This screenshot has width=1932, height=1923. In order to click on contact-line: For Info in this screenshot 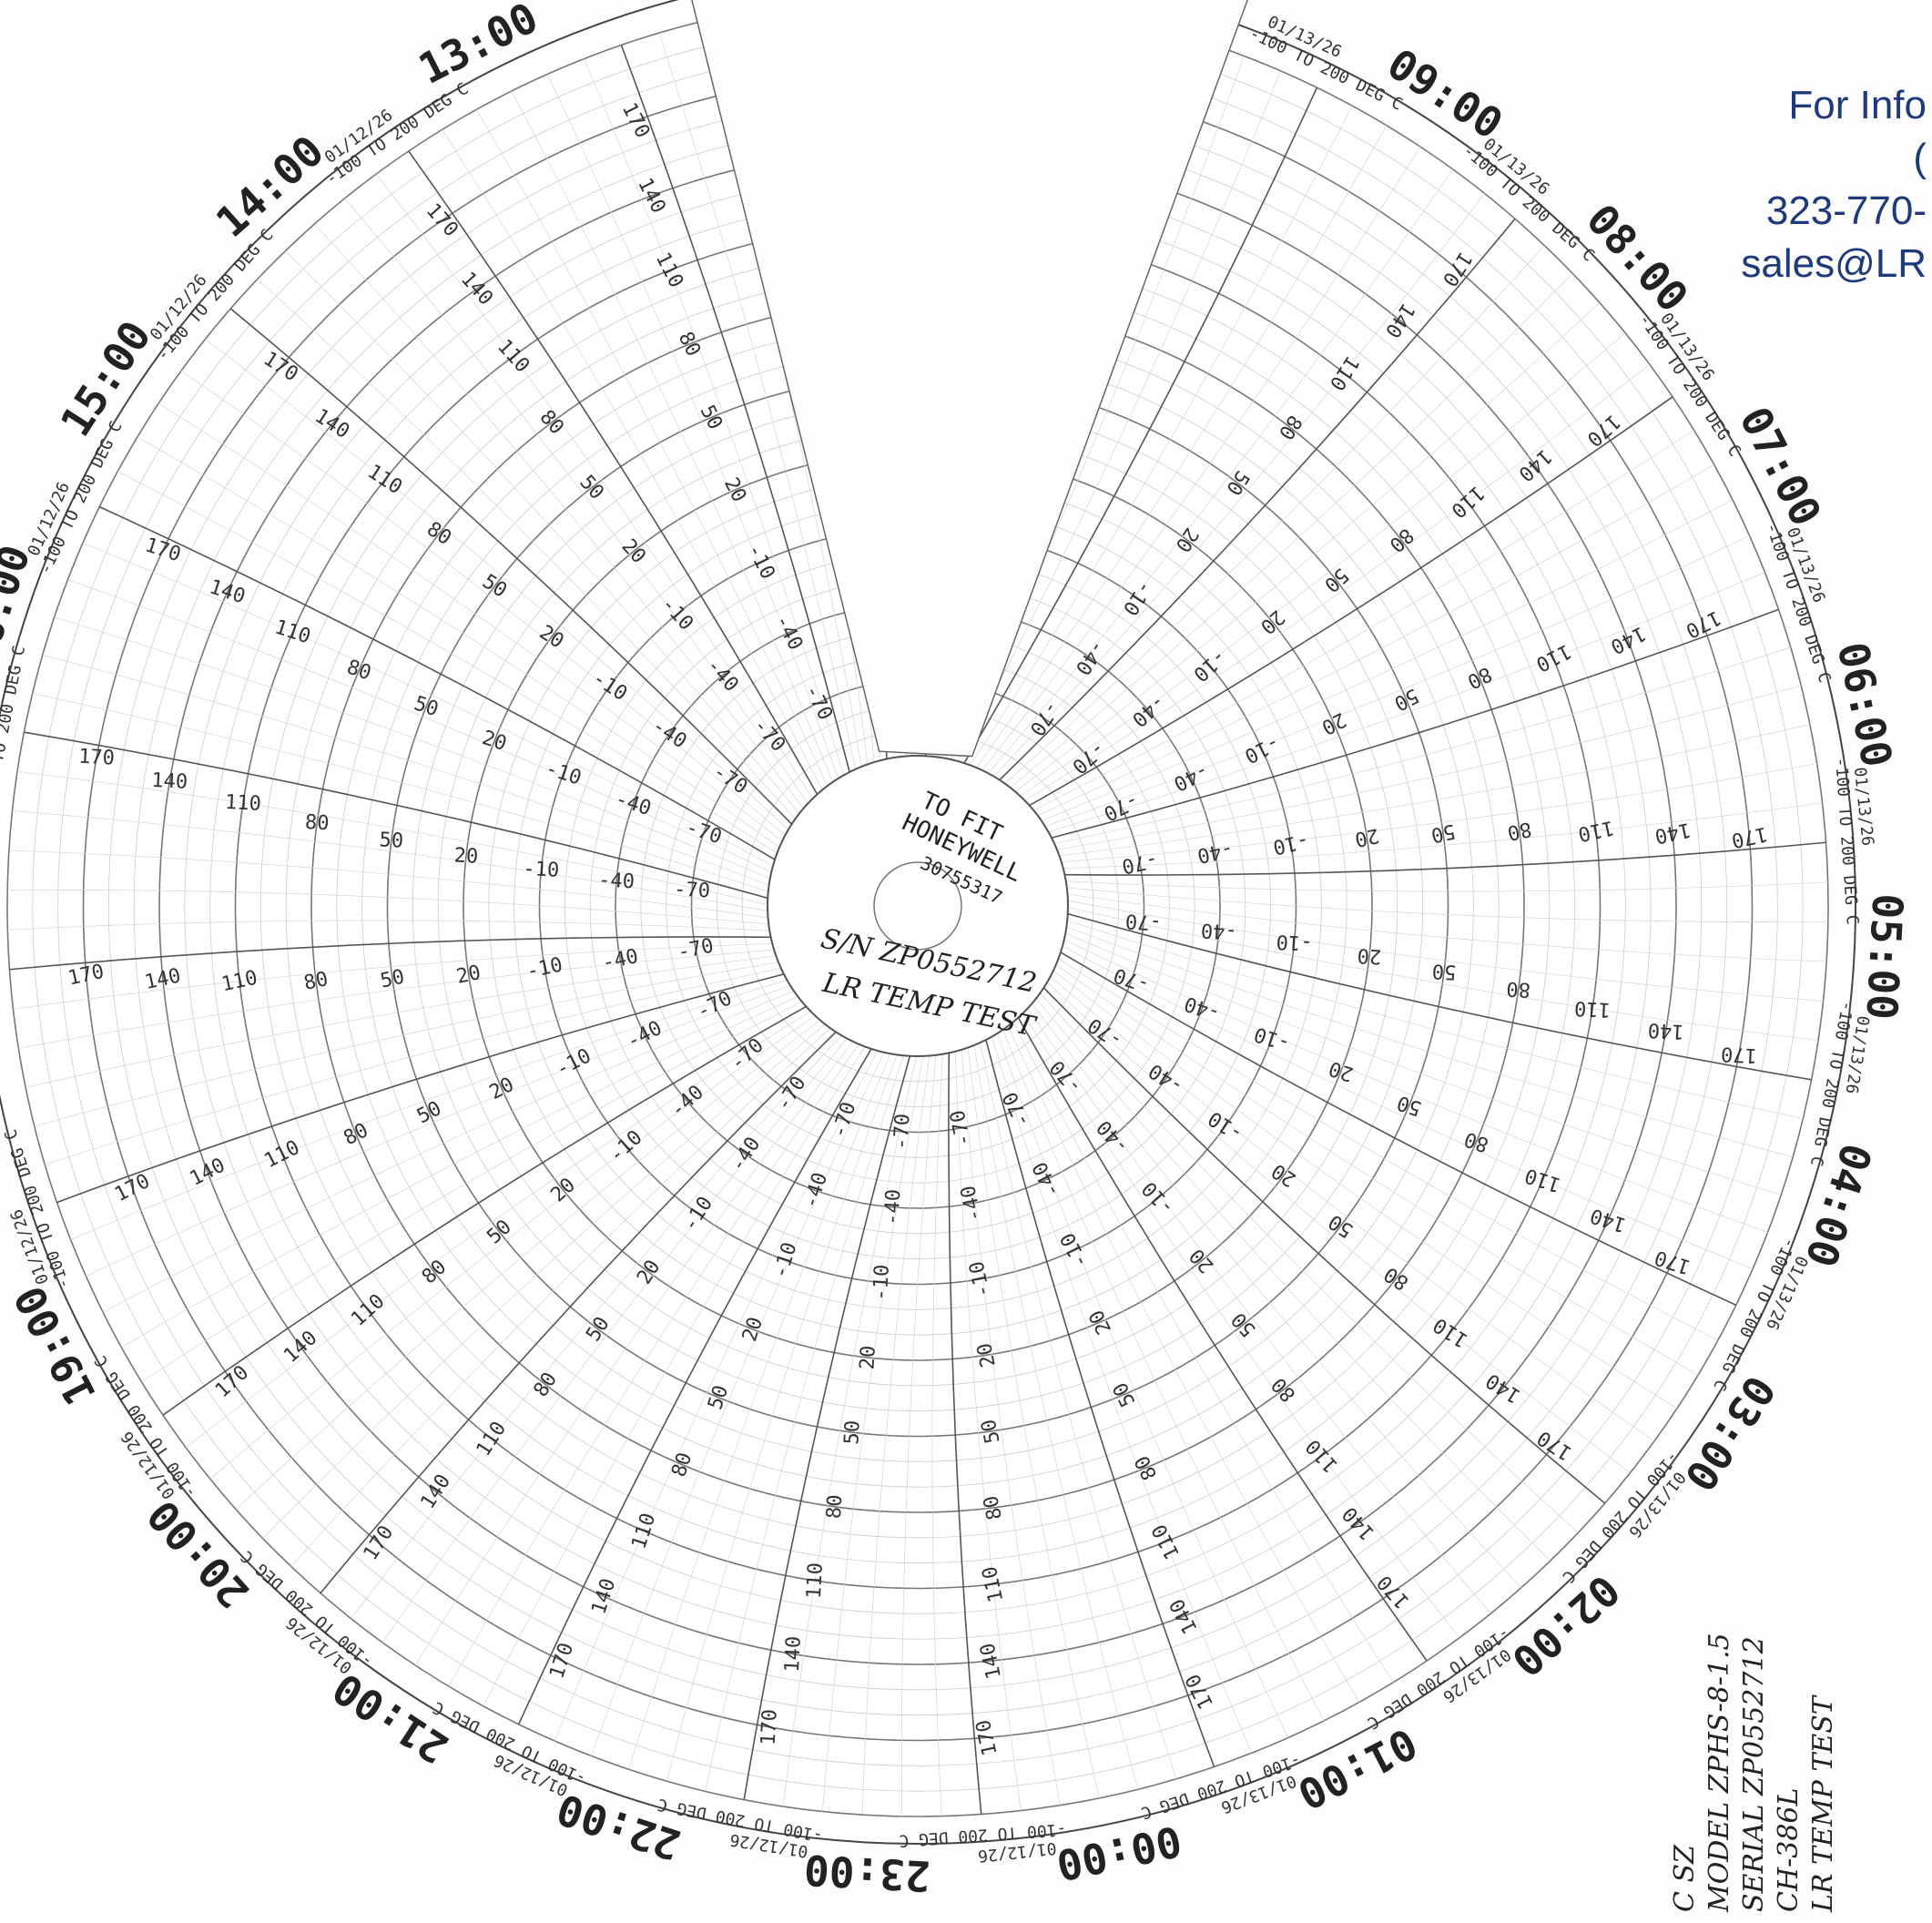, I will do `click(1858, 105)`.